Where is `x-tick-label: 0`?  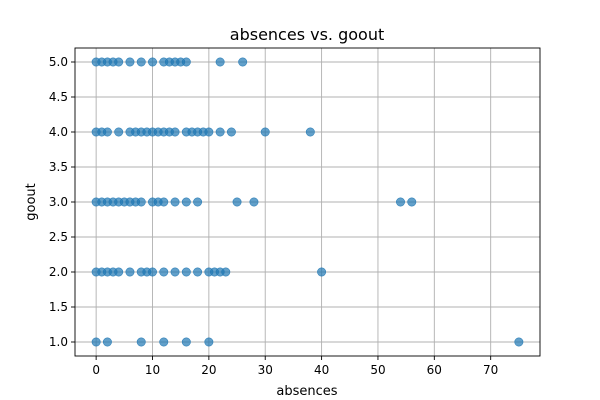 x-tick-label: 0 is located at coordinates (96, 370).